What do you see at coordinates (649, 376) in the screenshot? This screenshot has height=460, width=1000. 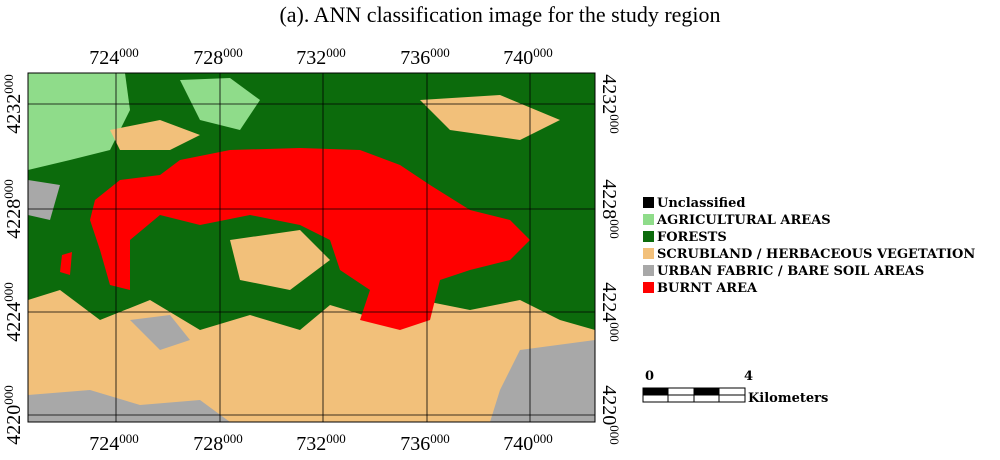 I see `scale-start: 0` at bounding box center [649, 376].